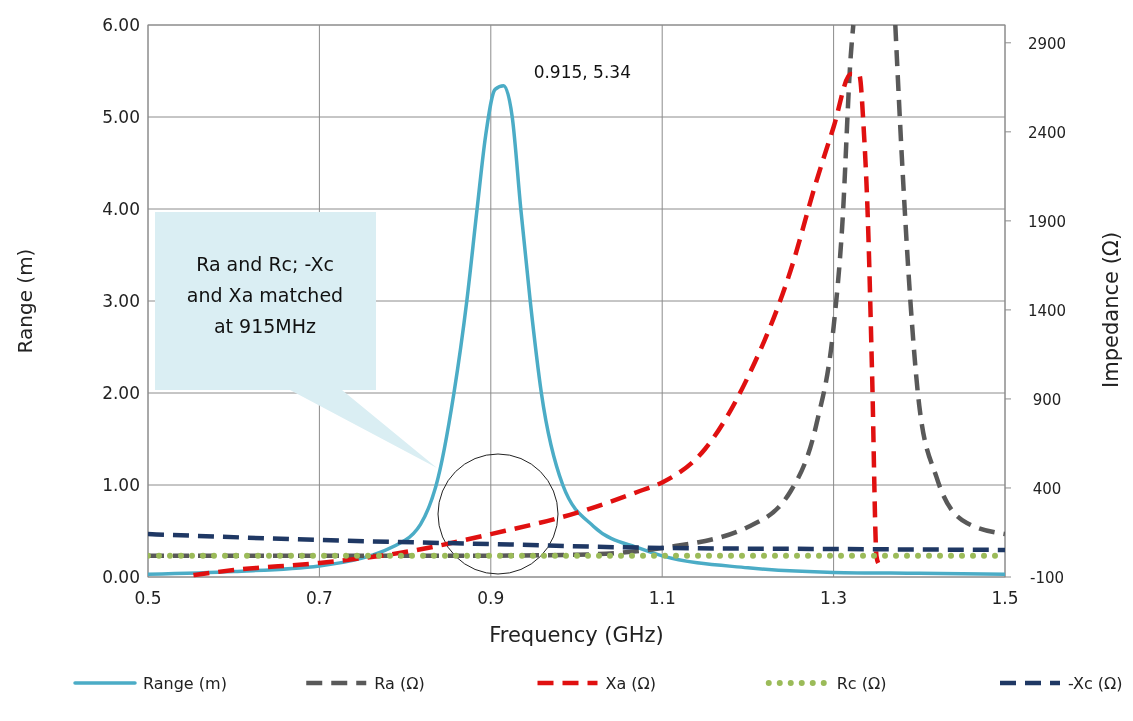  I want to click on y-tick-label: 4.00, so click(121, 209).